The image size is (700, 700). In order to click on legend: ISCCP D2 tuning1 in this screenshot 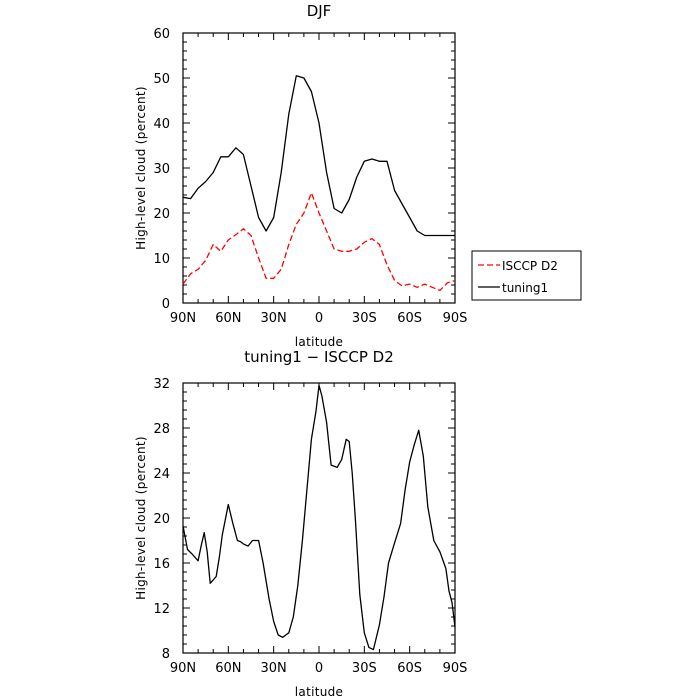, I will do `click(526, 275)`.